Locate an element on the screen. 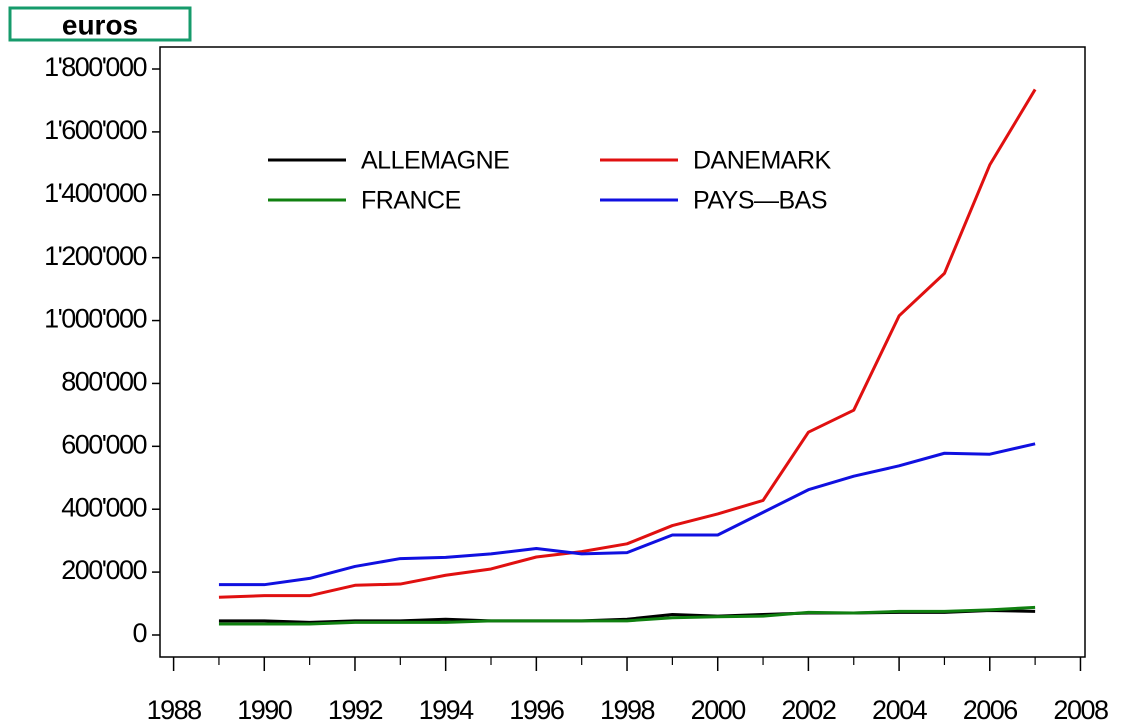 The image size is (1124, 722). x-tick-label: 1996 is located at coordinates (536, 708).